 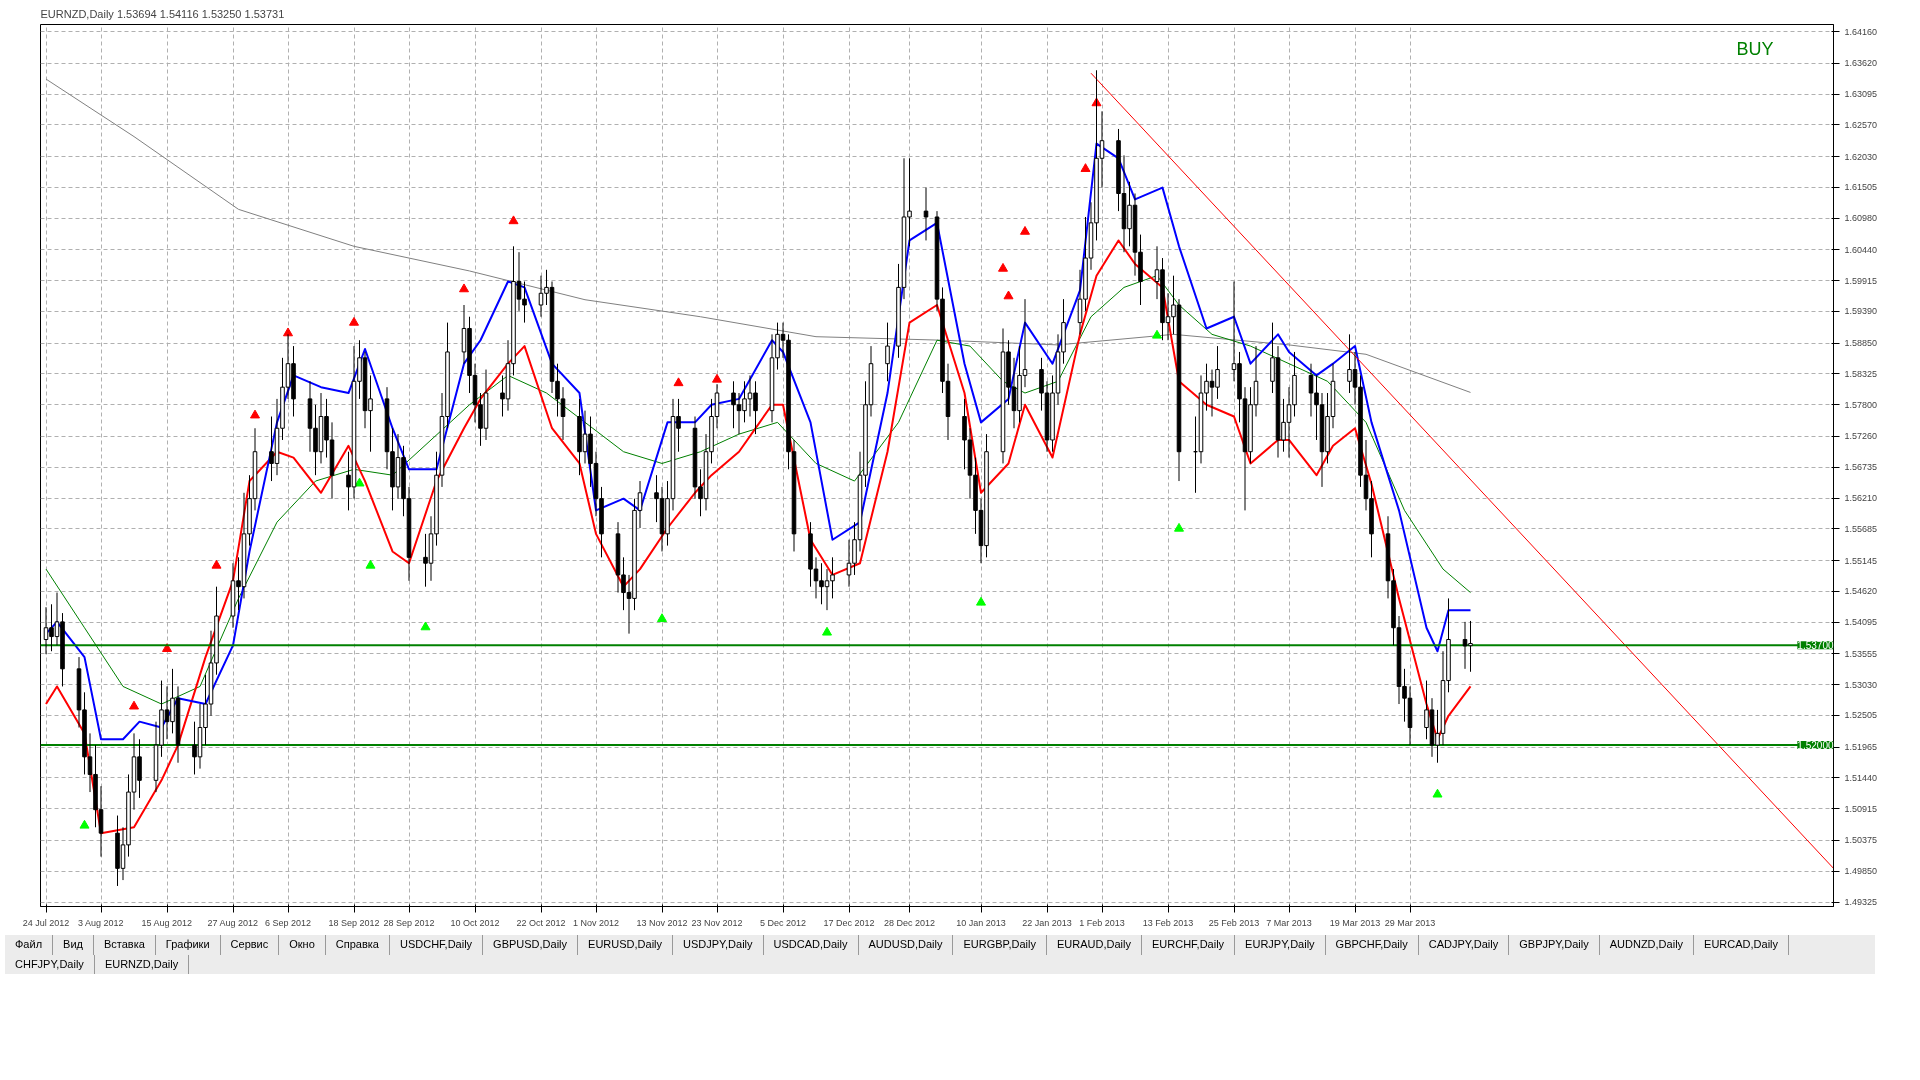 I want to click on x-tick-label: 7 Mar 2013, so click(x=1289, y=922).